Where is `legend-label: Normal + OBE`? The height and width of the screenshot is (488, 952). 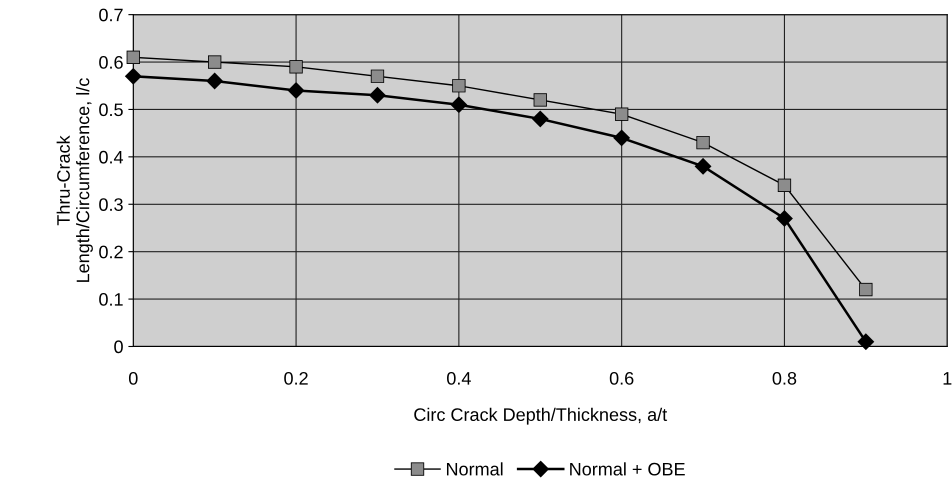 legend-label: Normal + OBE is located at coordinates (627, 469).